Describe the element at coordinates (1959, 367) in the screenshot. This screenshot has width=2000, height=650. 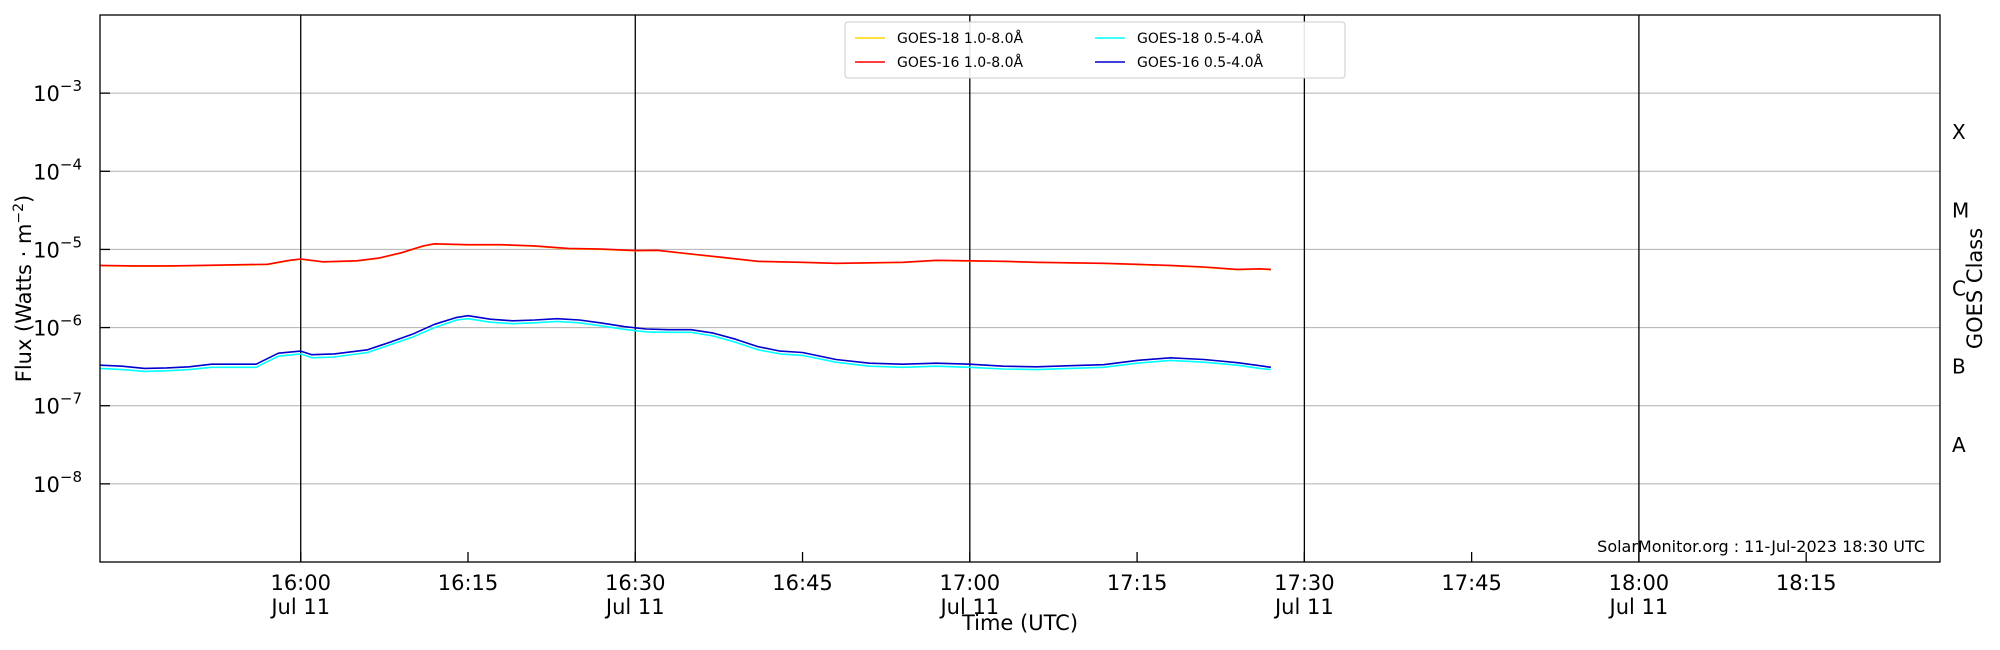
I see `goes-class-b: B` at that location.